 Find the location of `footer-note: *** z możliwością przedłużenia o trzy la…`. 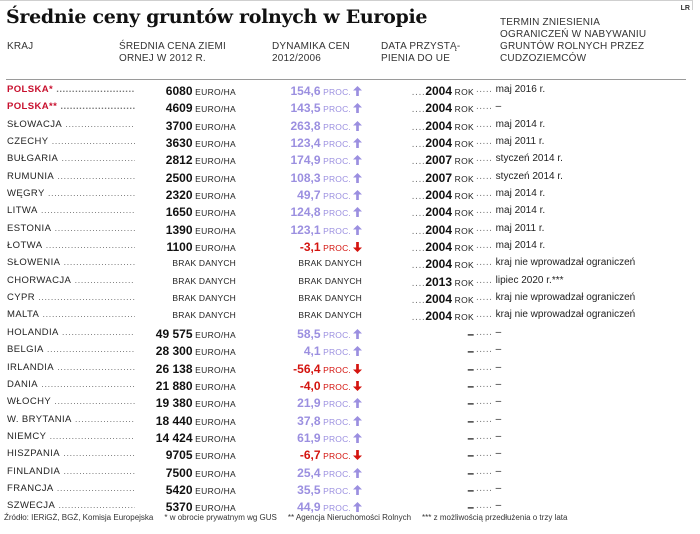

footer-note: *** z możliwością przedłużenia o trzy la… is located at coordinates (495, 517).